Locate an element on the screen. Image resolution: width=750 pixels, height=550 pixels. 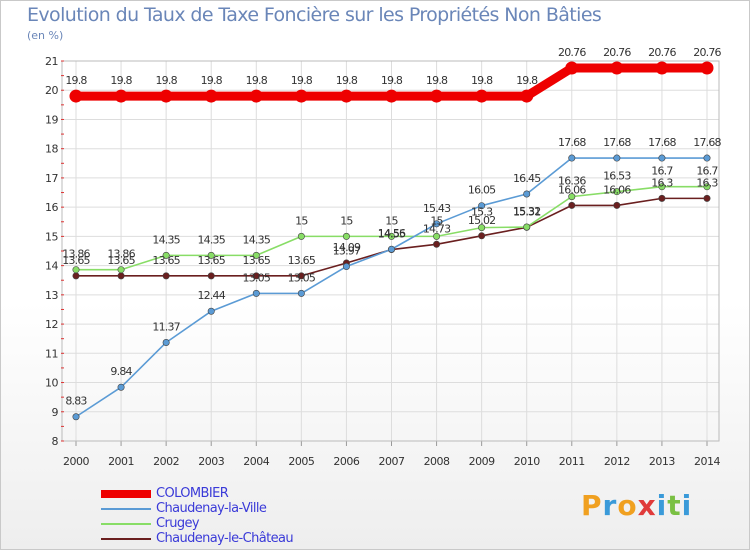
x-tick-label: 2000 is located at coordinates (76, 461).